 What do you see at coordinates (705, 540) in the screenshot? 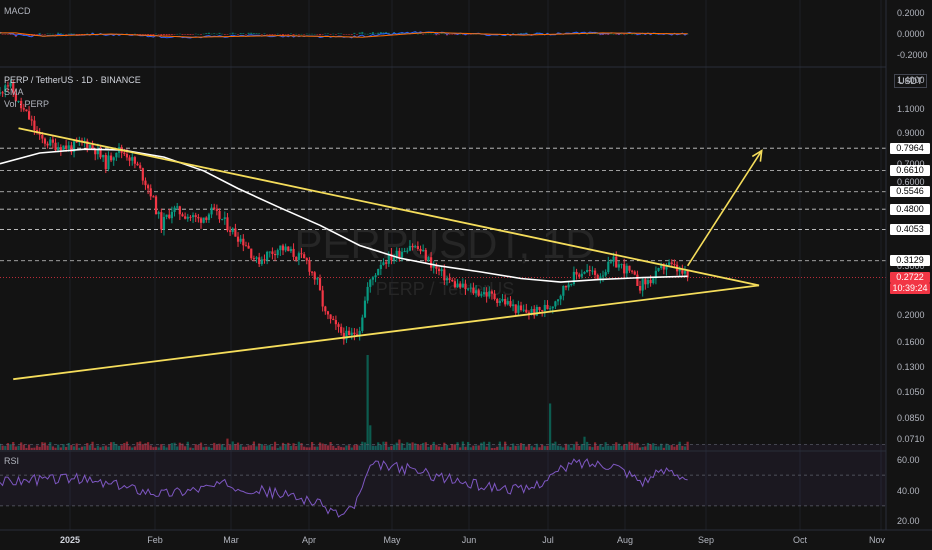
I see `time-tick: Sep` at bounding box center [705, 540].